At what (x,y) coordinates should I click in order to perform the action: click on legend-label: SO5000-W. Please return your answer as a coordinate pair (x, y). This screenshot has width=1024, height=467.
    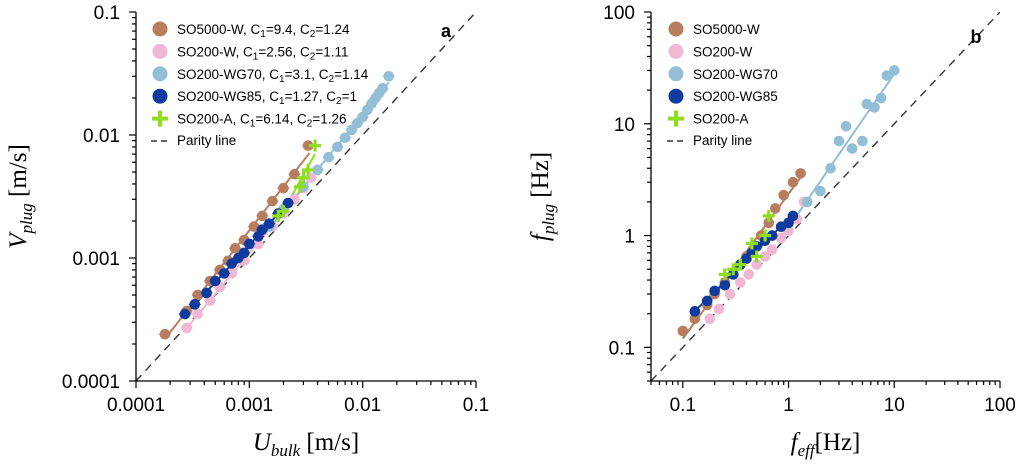
    Looking at the image, I should click on (726, 29).